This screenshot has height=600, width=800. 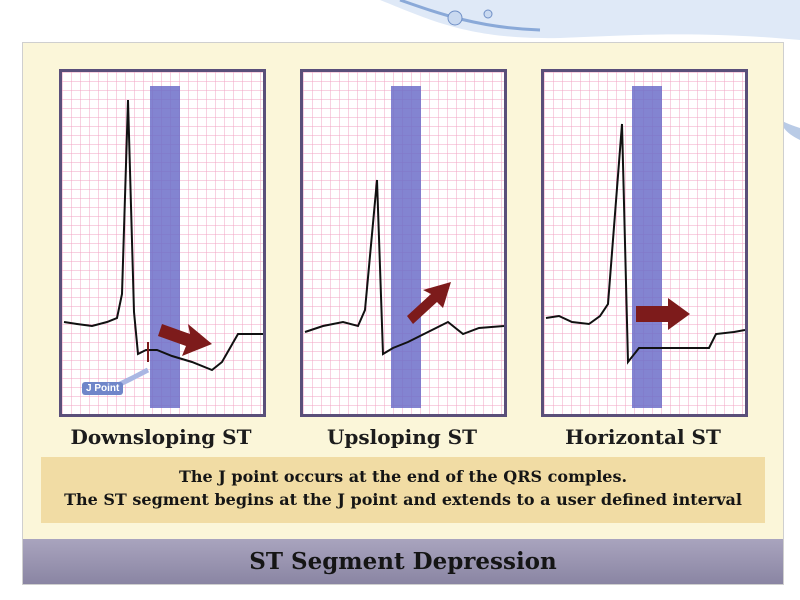 I want to click on panel-title-upsloping: Upsloping ST, so click(x=402, y=437).